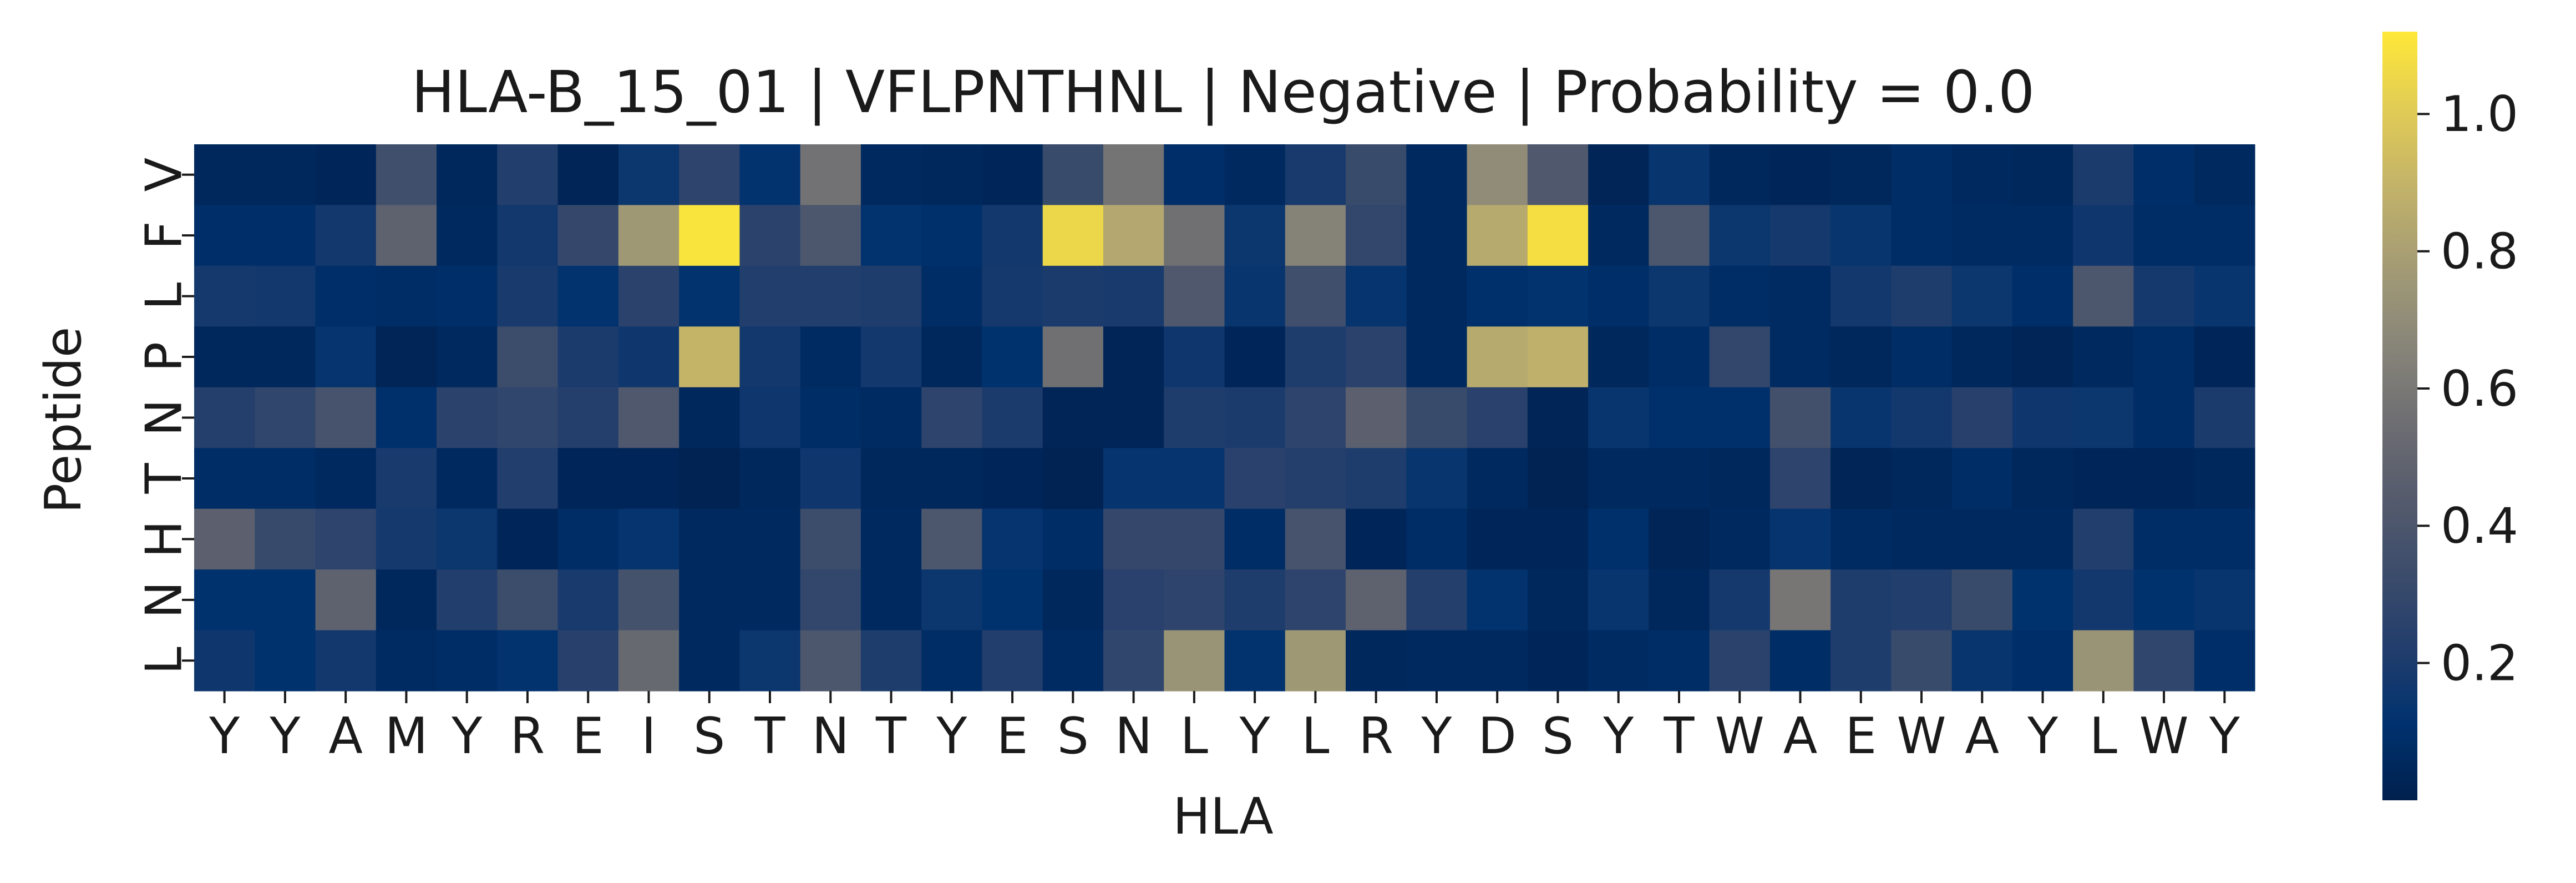 Image resolution: width=2576 pixels, height=883 pixels. I want to click on x-tick-label: A, so click(345, 736).